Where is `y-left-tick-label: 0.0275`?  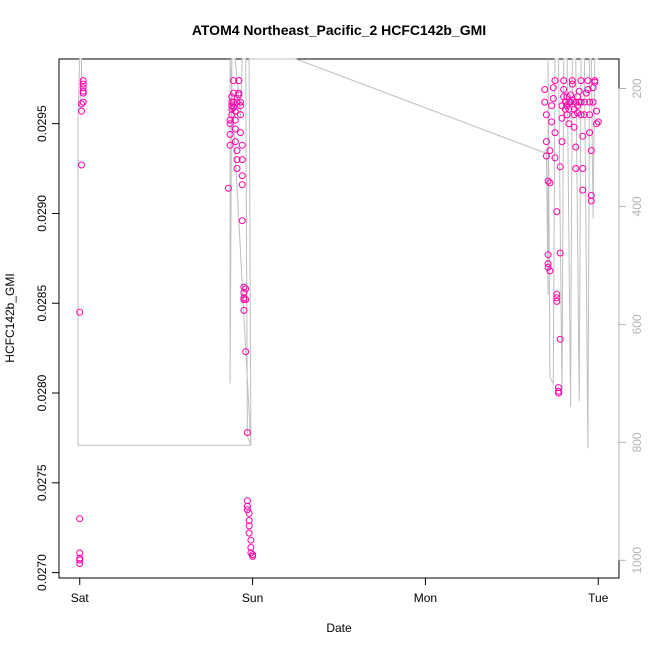 y-left-tick-label: 0.0275 is located at coordinates (42, 482).